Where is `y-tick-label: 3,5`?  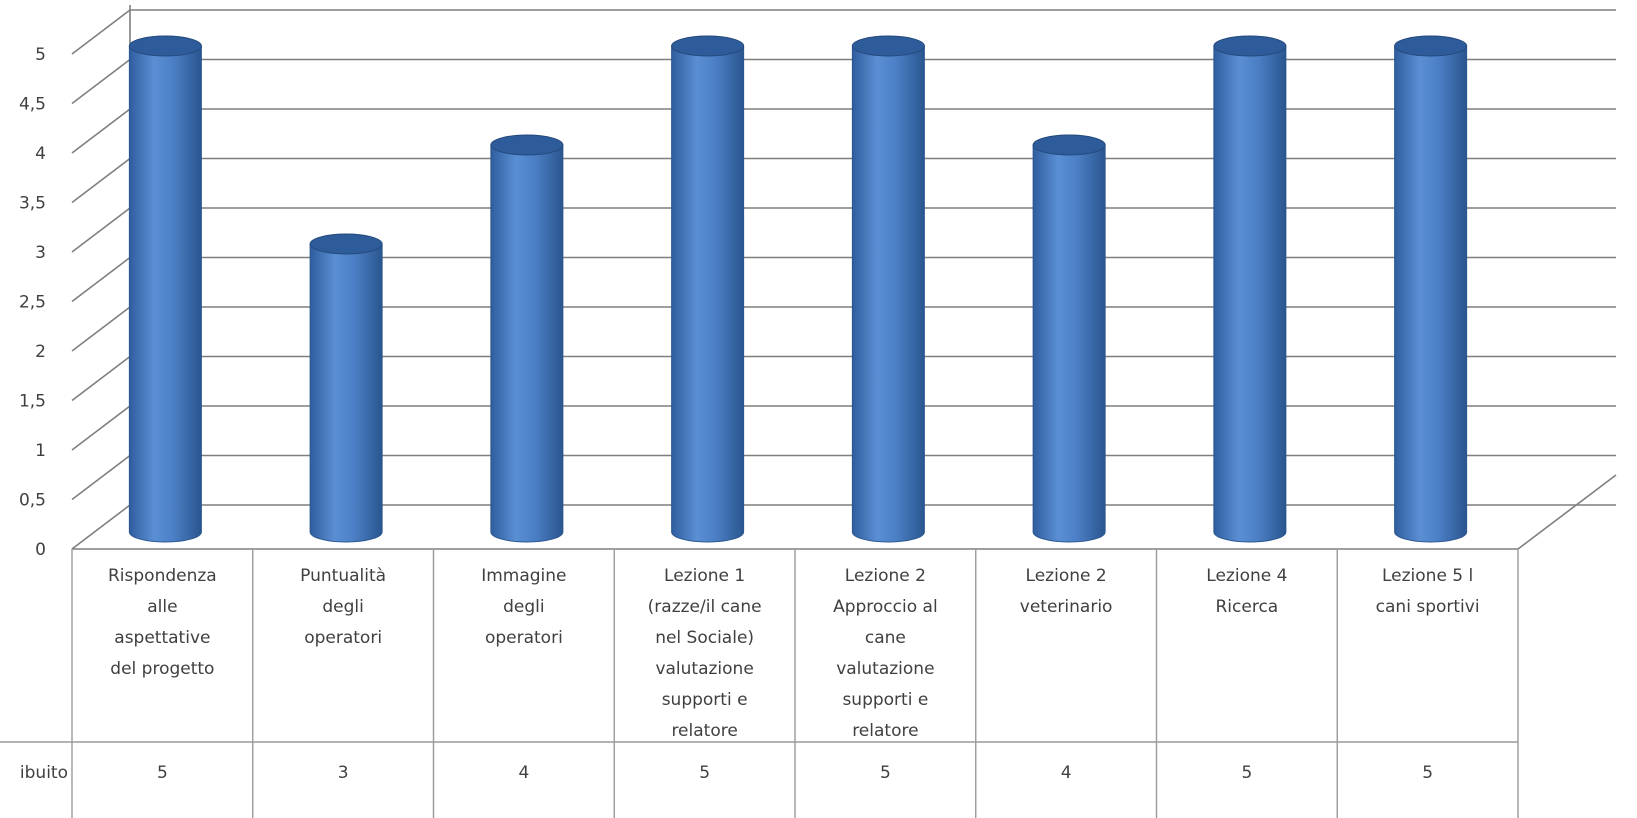
y-tick-label: 3,5 is located at coordinates (32, 204).